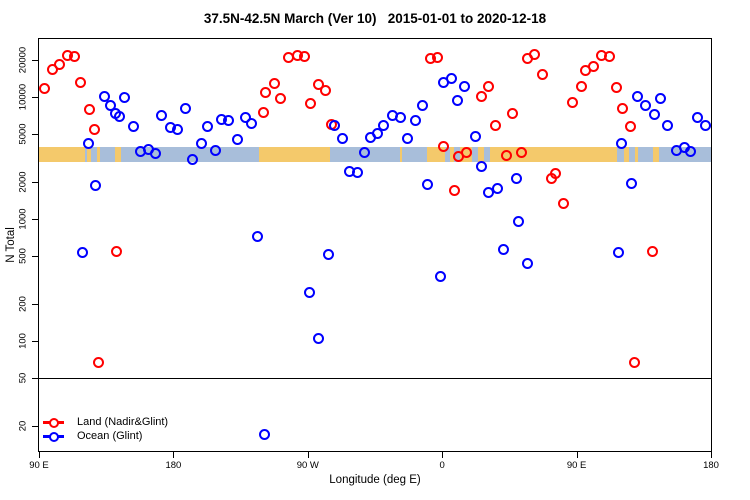 The width and height of the screenshot is (750, 500). Describe the element at coordinates (53, 422) in the screenshot. I see `land-marker-icon` at that location.